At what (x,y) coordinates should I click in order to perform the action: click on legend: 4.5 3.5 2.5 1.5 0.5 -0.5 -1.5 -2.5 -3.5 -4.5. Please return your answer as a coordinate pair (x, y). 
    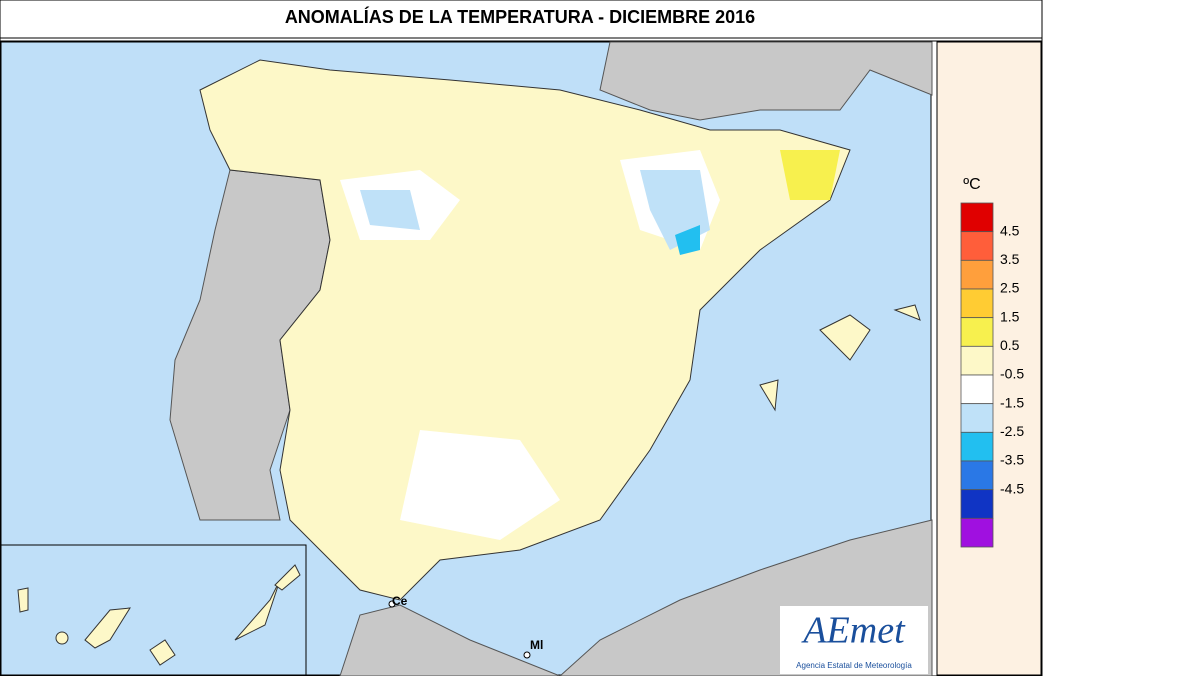
    Looking at the image, I should click on (992, 375).